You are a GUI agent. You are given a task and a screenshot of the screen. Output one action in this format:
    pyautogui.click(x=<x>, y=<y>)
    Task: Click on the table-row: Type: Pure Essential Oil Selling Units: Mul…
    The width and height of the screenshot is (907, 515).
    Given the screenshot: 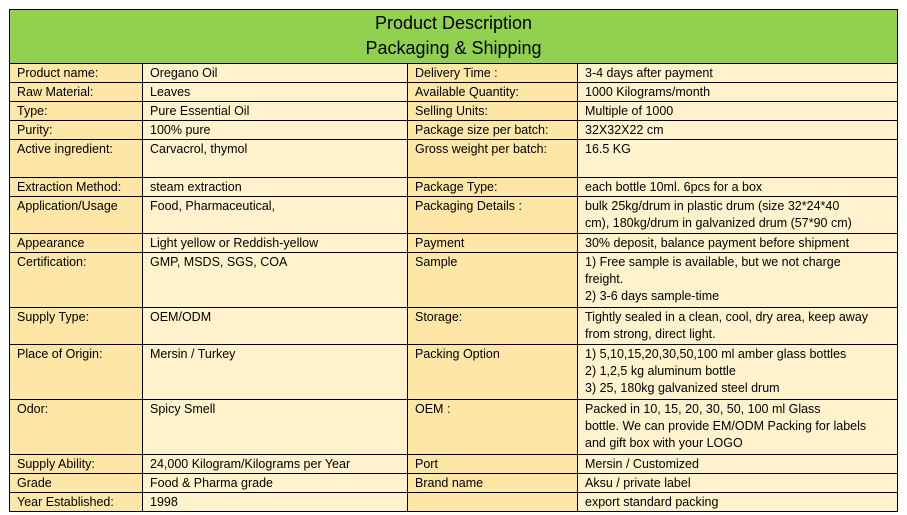 What is the action you would take?
    pyautogui.click(x=453, y=111)
    